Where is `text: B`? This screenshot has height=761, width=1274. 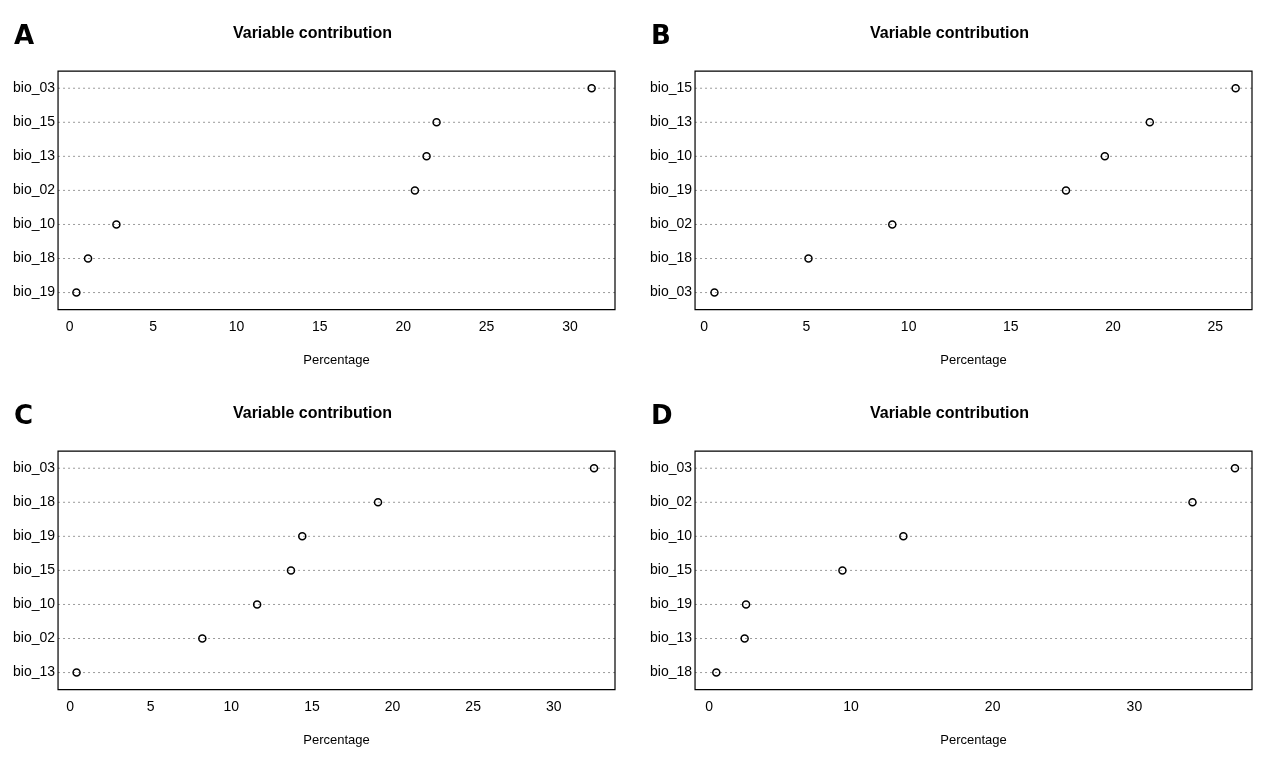
text: B is located at coordinates (661, 35).